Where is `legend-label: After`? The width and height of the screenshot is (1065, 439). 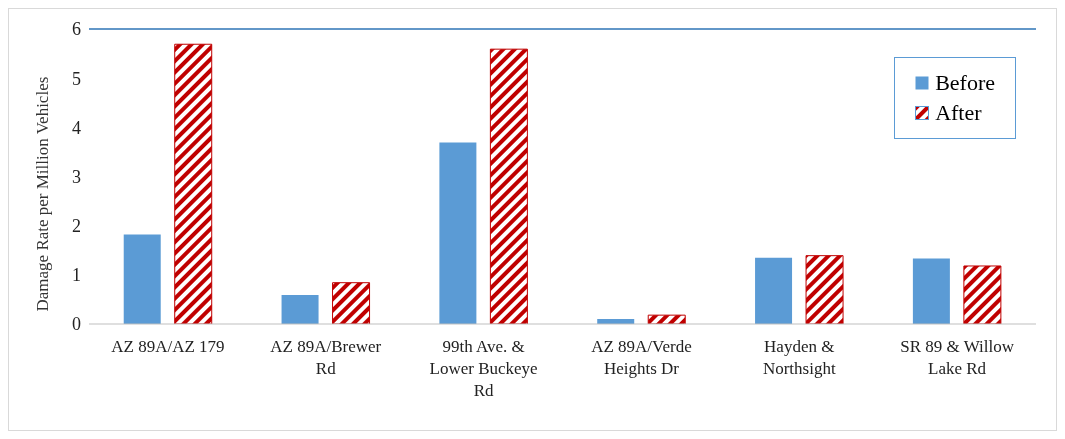
legend-label: After is located at coordinates (958, 113).